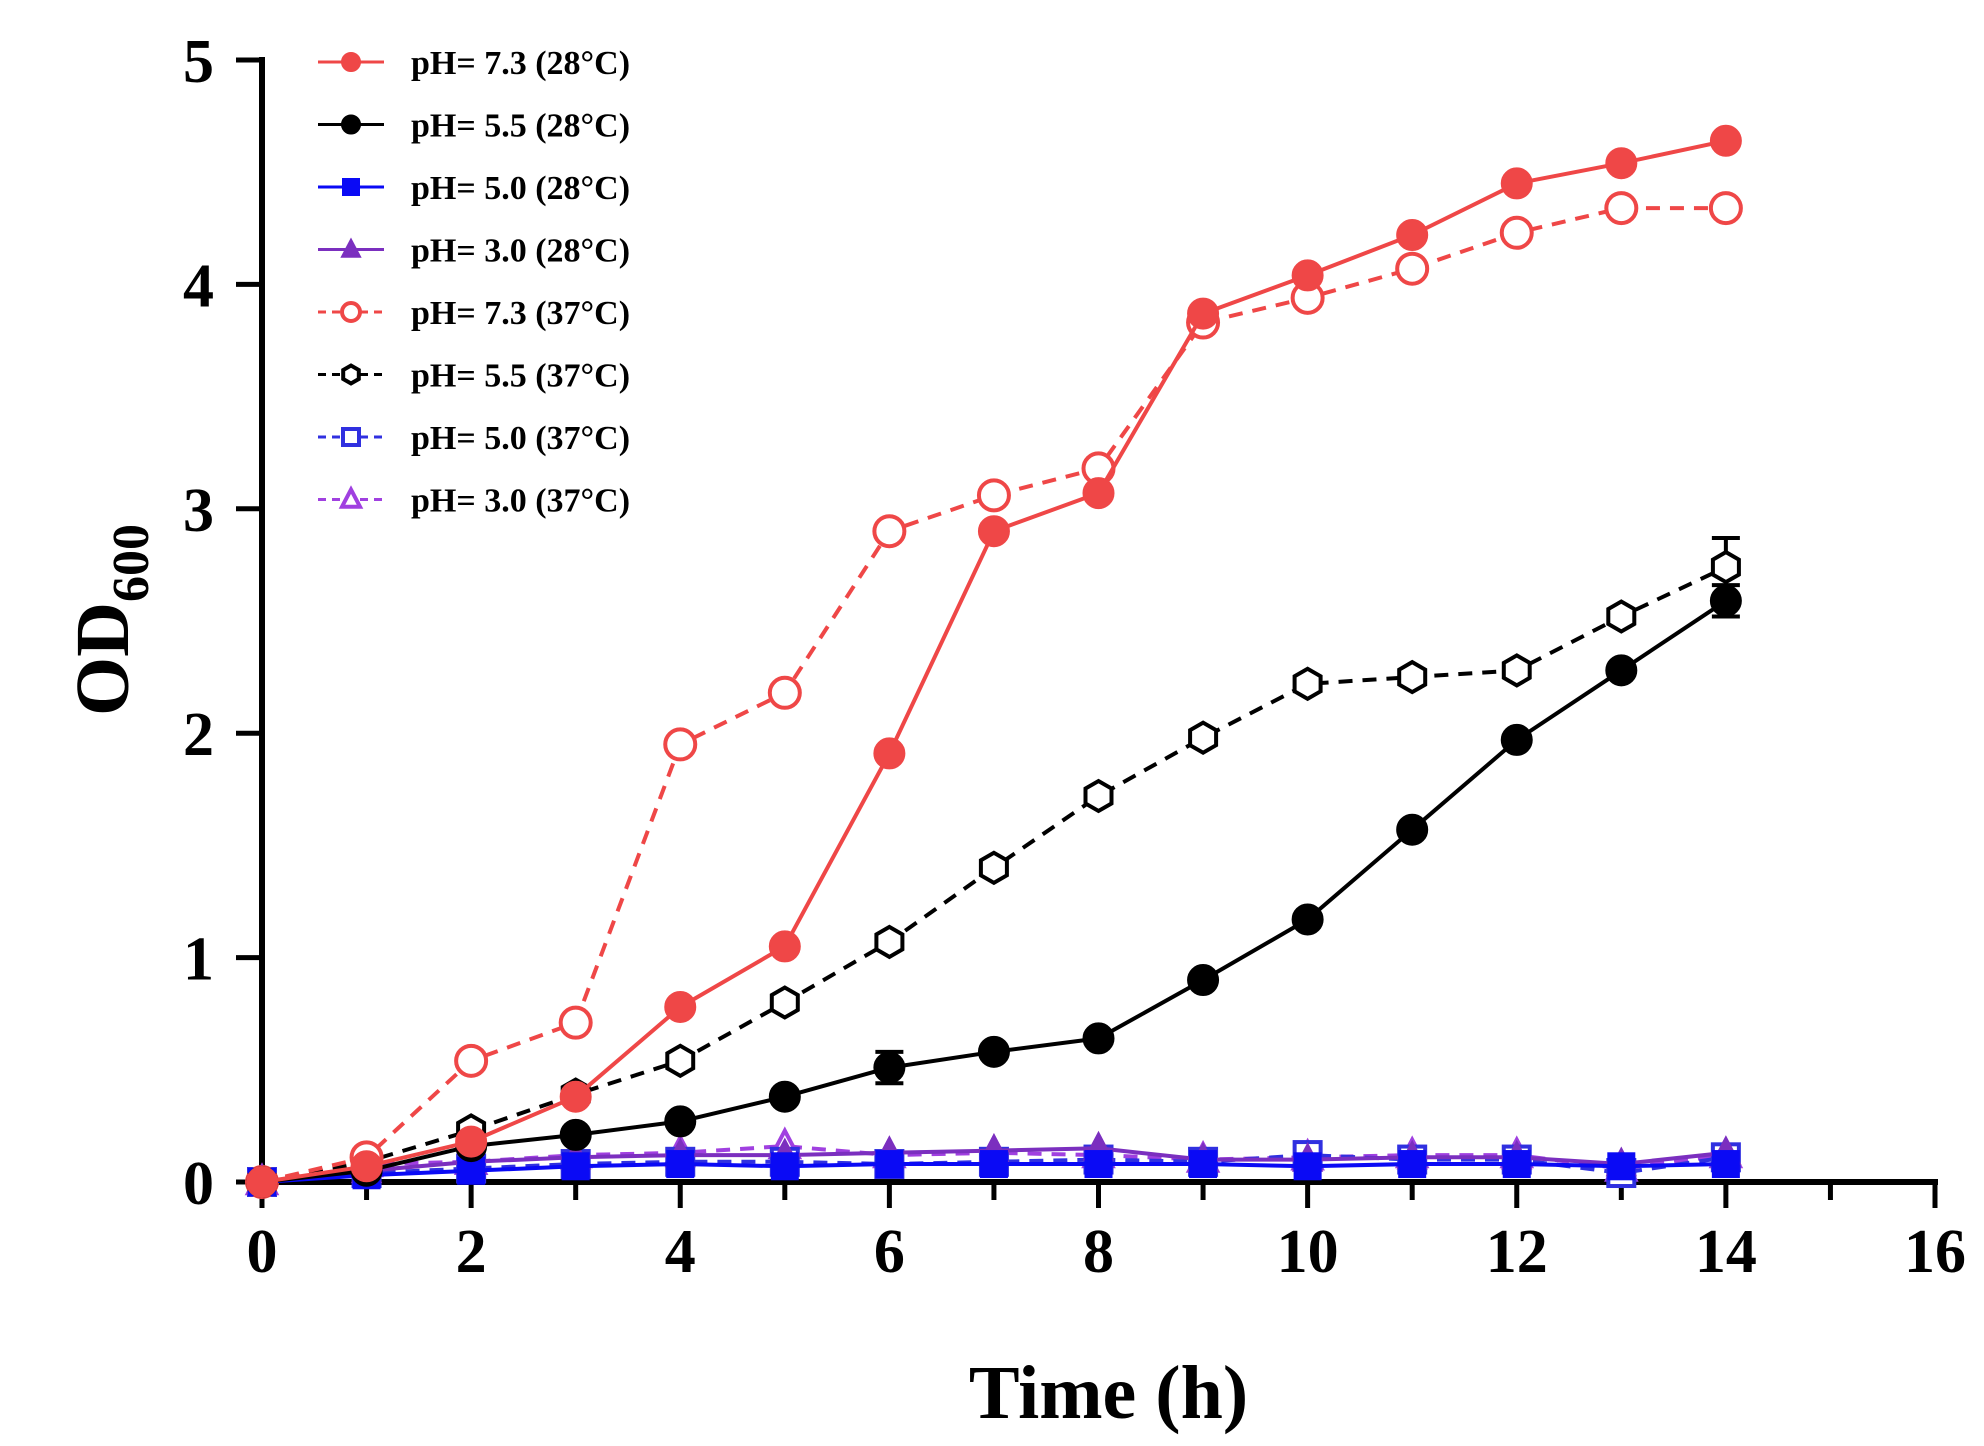  I want to click on x-tick-label: 14, so click(1726, 1252).